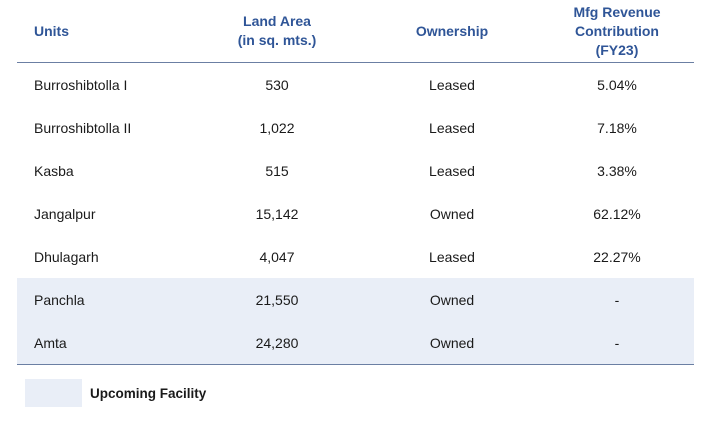 The height and width of the screenshot is (440, 722). Describe the element at coordinates (617, 213) in the screenshot. I see `cell-revenue: 62.12%` at that location.